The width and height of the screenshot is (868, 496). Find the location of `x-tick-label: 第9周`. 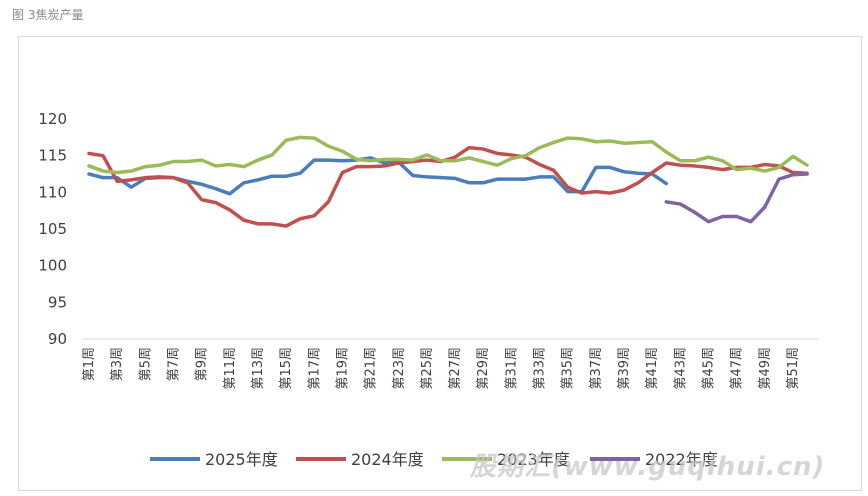

x-tick-label: 第9周 is located at coordinates (202, 364).